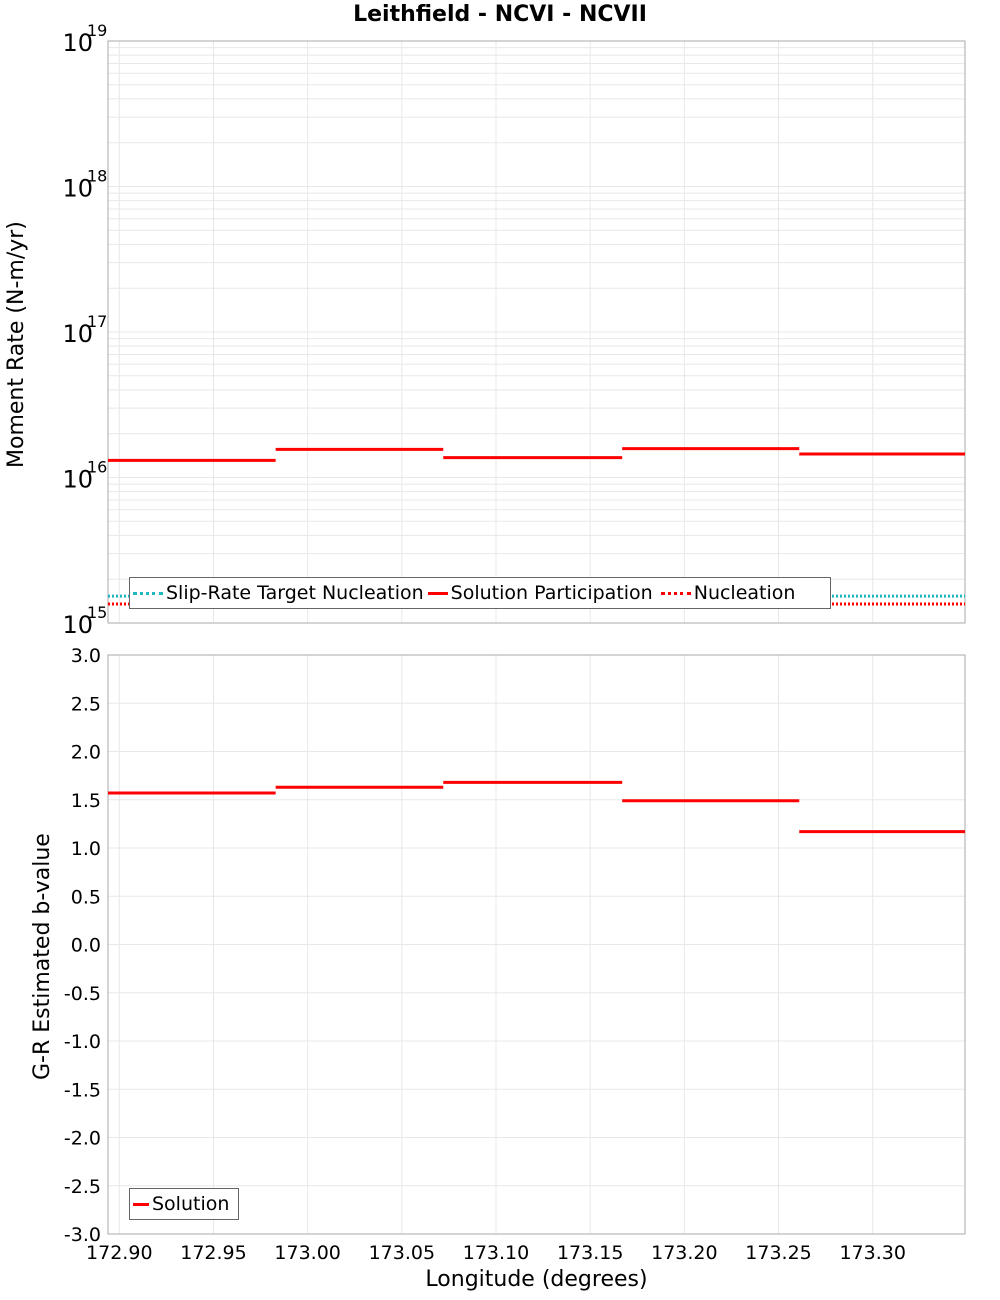 The height and width of the screenshot is (1300, 1000). What do you see at coordinates (307, 1253) in the screenshot?
I see `svg-text: 173.00` at bounding box center [307, 1253].